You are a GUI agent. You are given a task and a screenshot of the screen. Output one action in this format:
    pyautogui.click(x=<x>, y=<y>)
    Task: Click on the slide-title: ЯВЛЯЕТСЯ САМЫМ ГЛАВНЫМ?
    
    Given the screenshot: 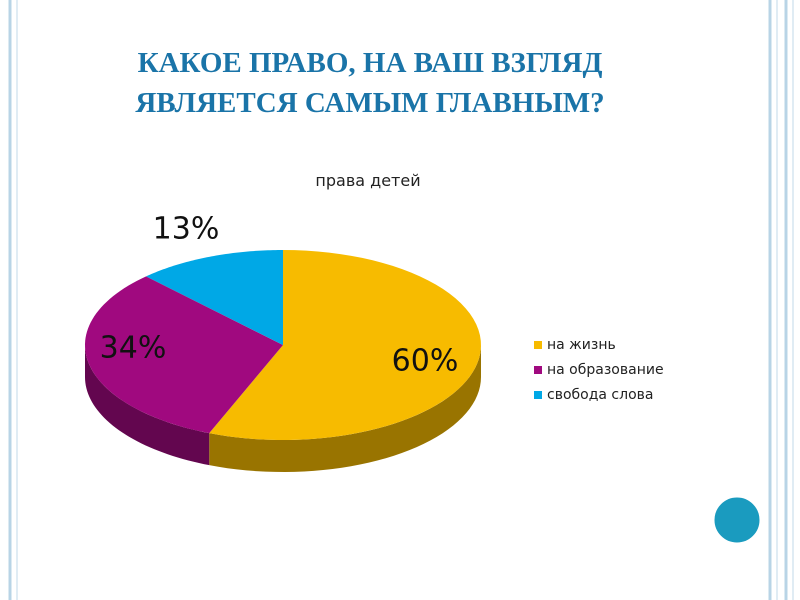 What is the action you would take?
    pyautogui.click(x=369, y=103)
    